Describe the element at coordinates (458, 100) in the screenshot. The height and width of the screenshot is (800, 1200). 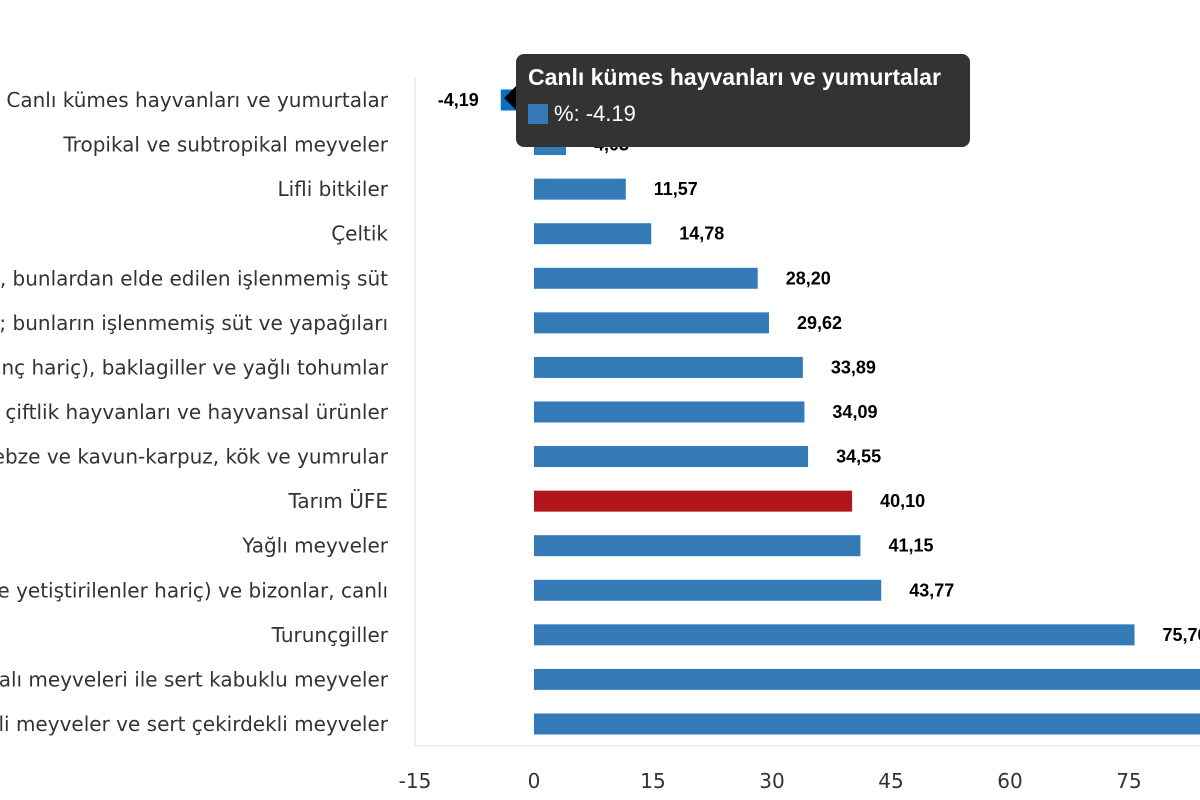
I see `data-label: -4,19` at that location.